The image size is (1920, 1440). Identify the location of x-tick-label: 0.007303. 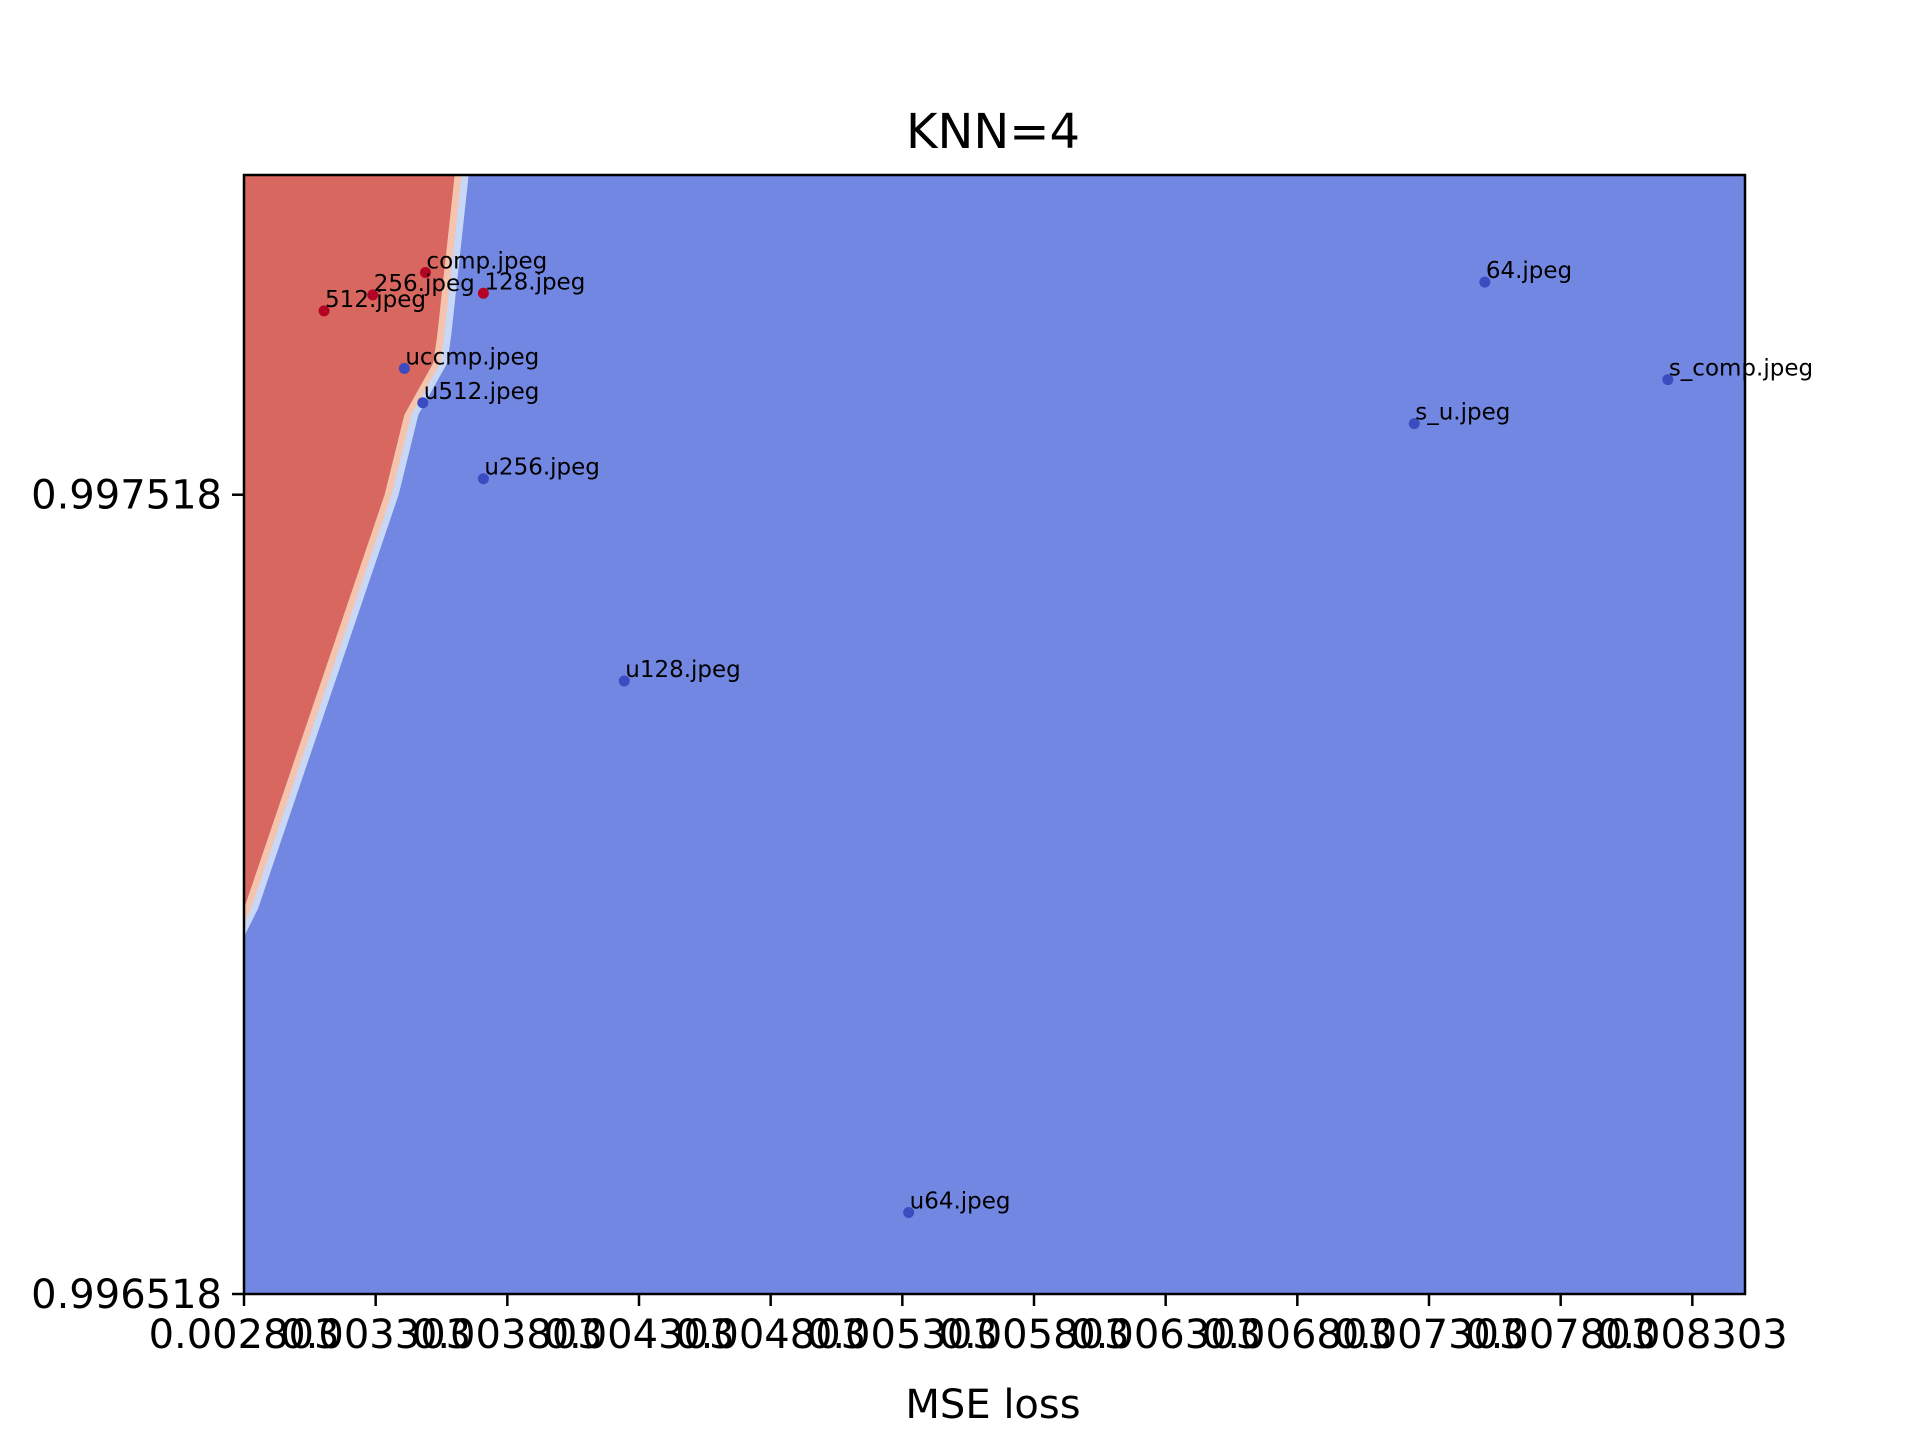
(1429, 1335).